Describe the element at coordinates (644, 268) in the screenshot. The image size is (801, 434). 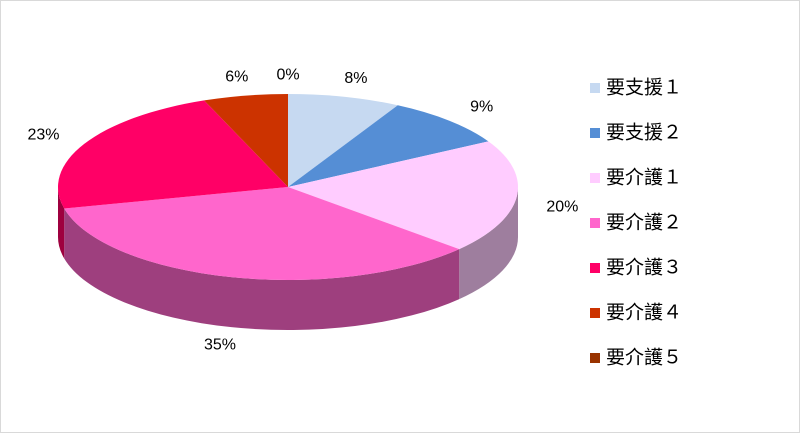
I see `legend-label: 要介護３` at that location.